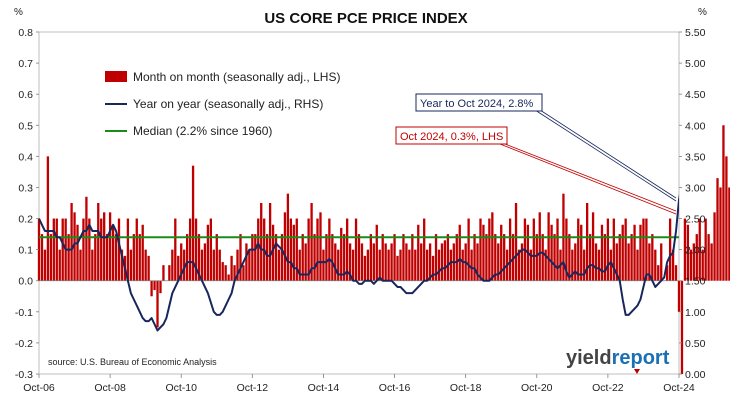 Image resolution: width=730 pixels, height=400 pixels. Describe the element at coordinates (324, 388) in the screenshot. I see `x-tick-label: Oct-14` at that location.